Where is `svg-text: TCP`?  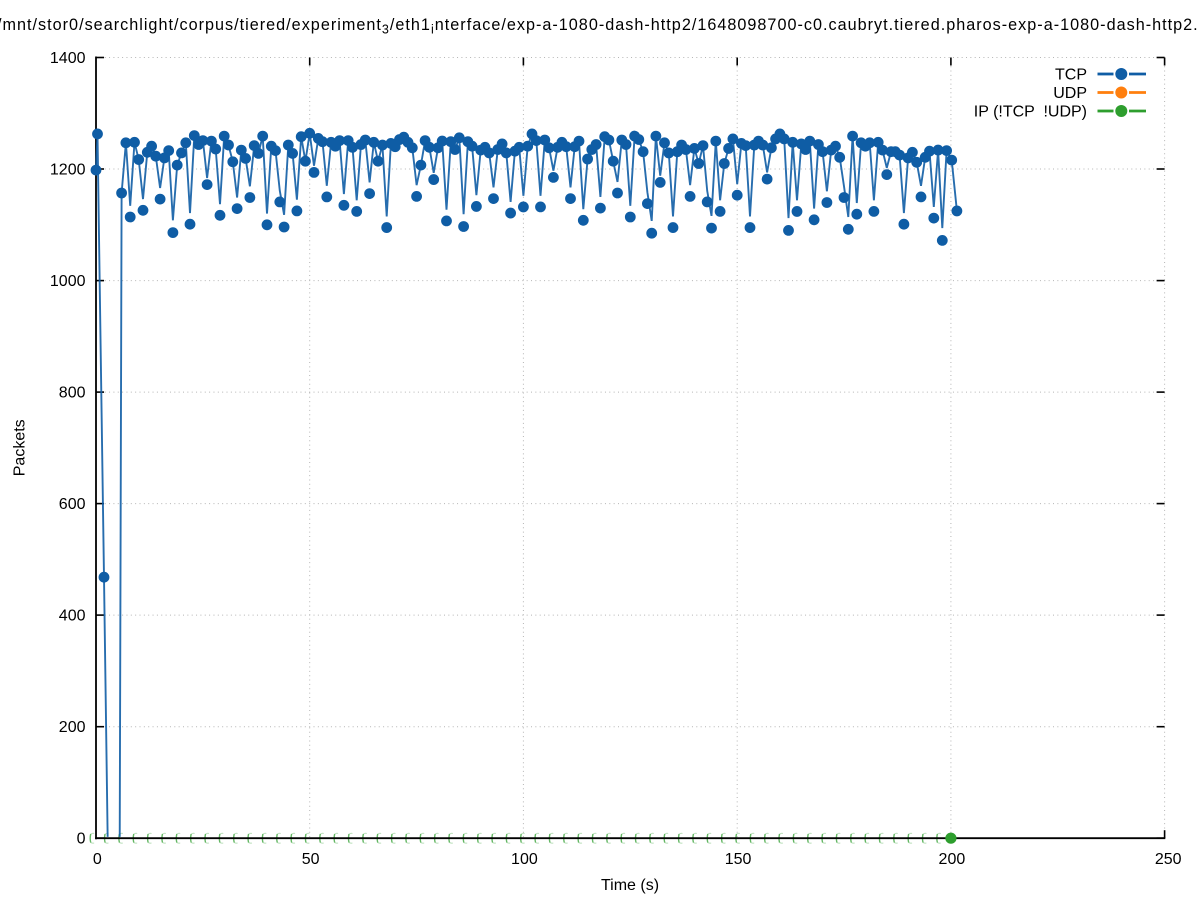 svg-text: TCP is located at coordinates (1071, 75).